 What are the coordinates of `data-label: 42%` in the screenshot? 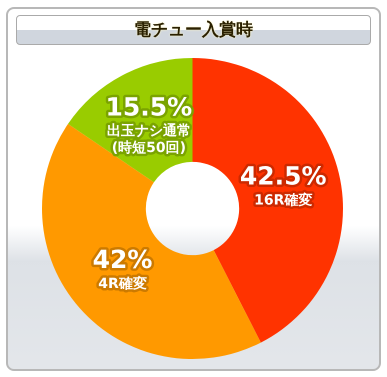 It's located at (122, 259).